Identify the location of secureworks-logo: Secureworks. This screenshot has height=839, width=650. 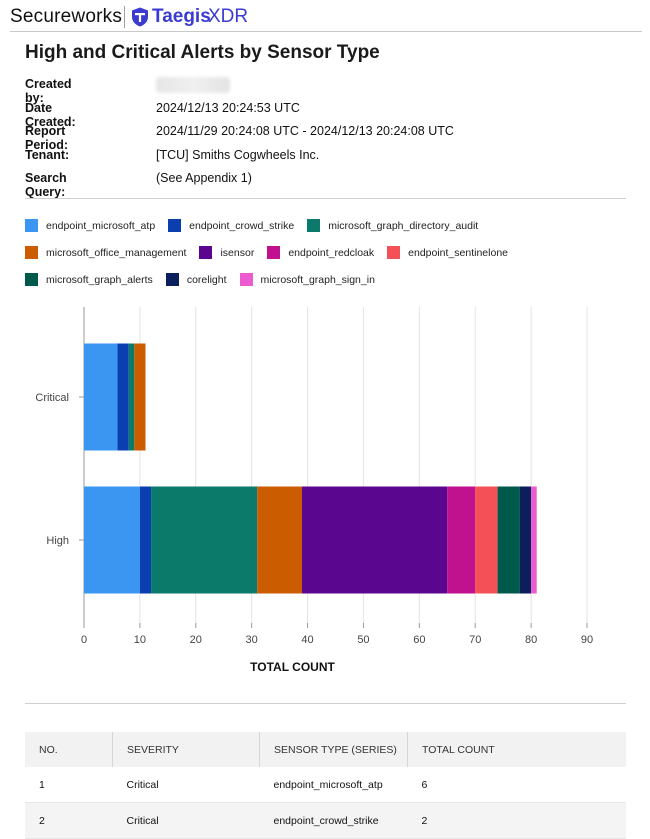
(66, 16).